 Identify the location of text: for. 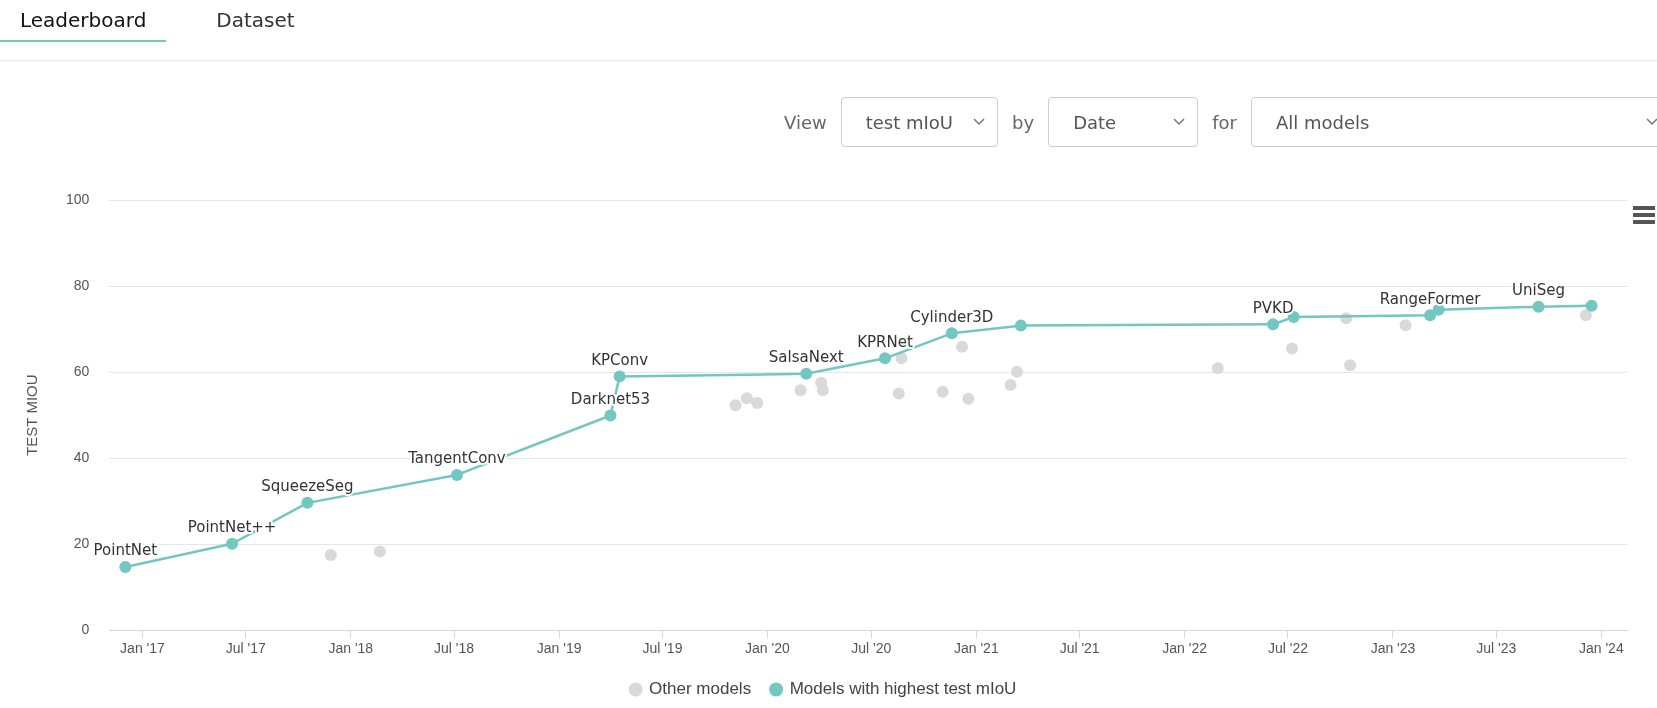
(1224, 122).